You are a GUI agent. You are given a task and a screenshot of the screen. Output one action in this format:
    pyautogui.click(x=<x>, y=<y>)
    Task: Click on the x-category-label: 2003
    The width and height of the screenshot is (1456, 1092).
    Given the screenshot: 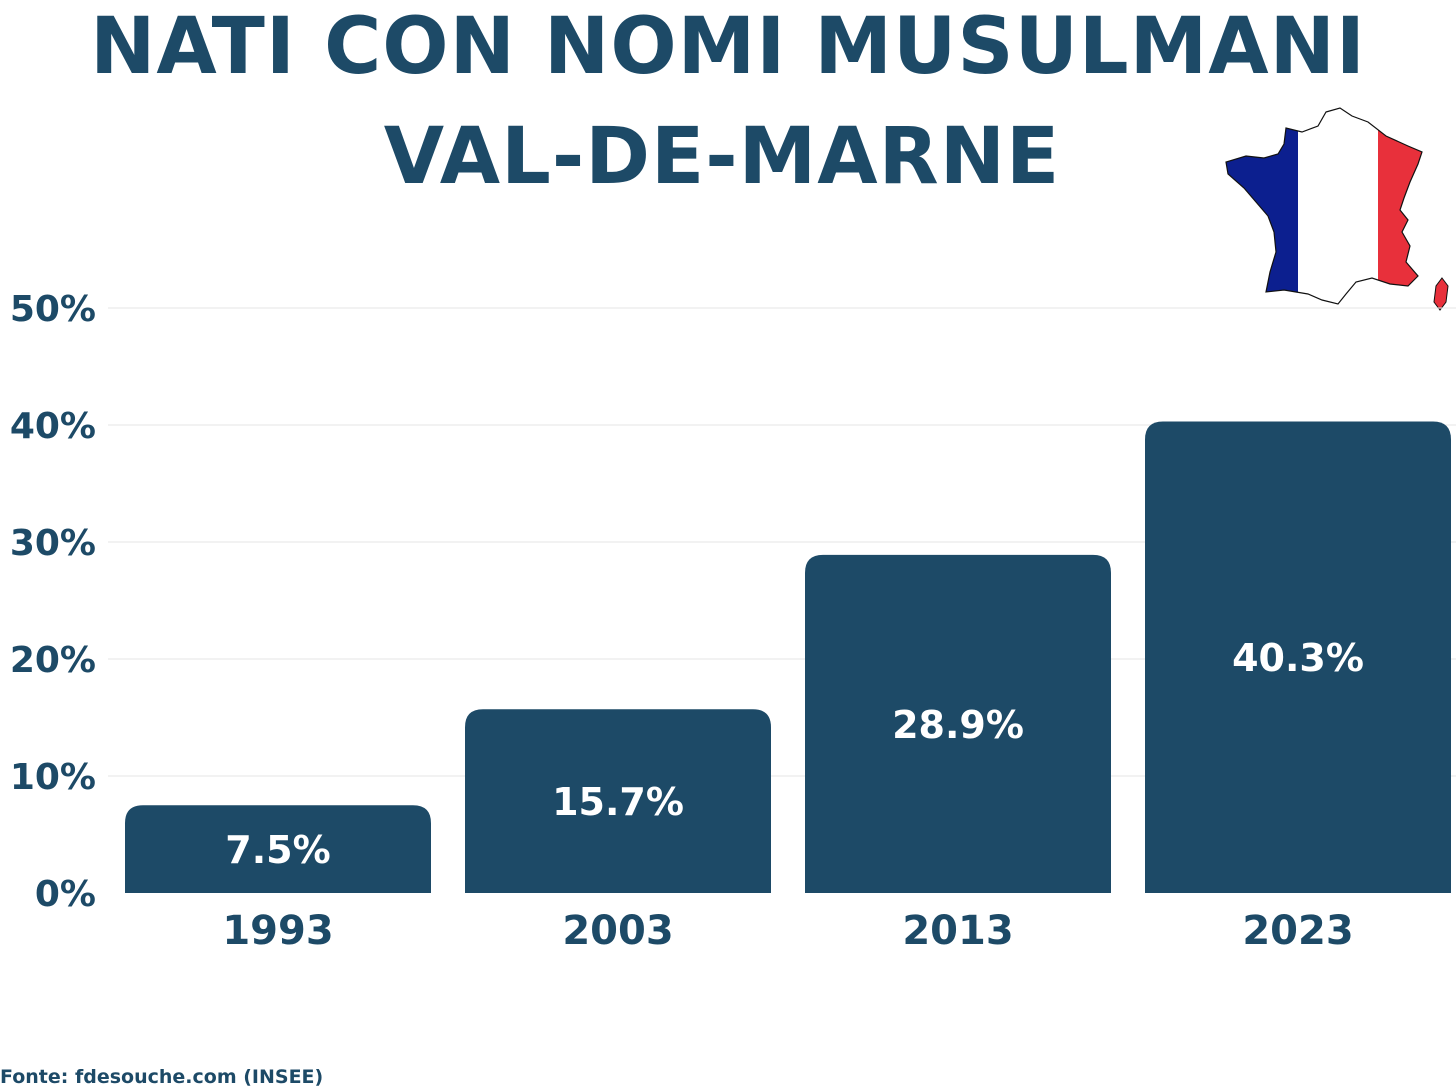 What is the action you would take?
    pyautogui.click(x=617, y=931)
    